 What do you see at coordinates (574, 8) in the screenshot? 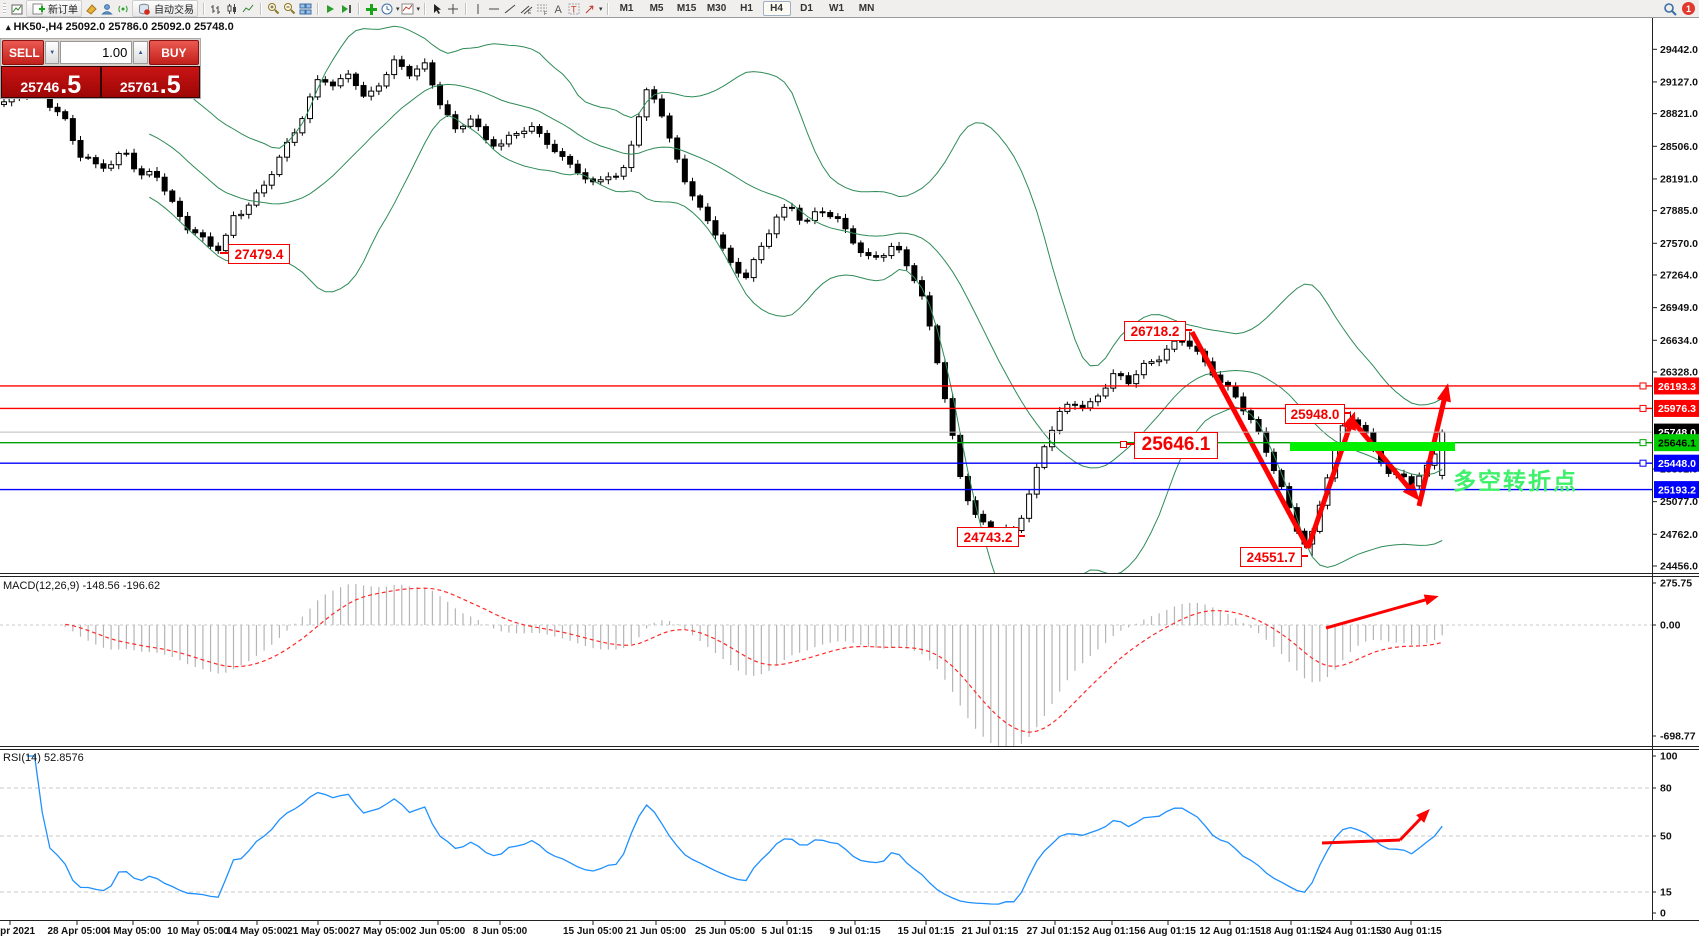
I see `label-icon: T` at bounding box center [574, 8].